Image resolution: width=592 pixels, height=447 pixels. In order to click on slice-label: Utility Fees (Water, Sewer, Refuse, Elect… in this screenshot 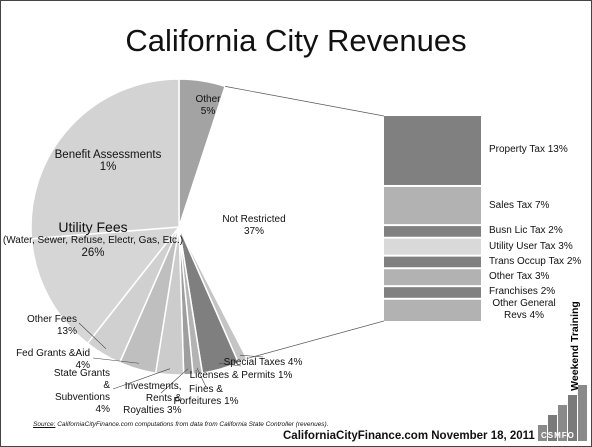, I will do `click(93, 239)`.